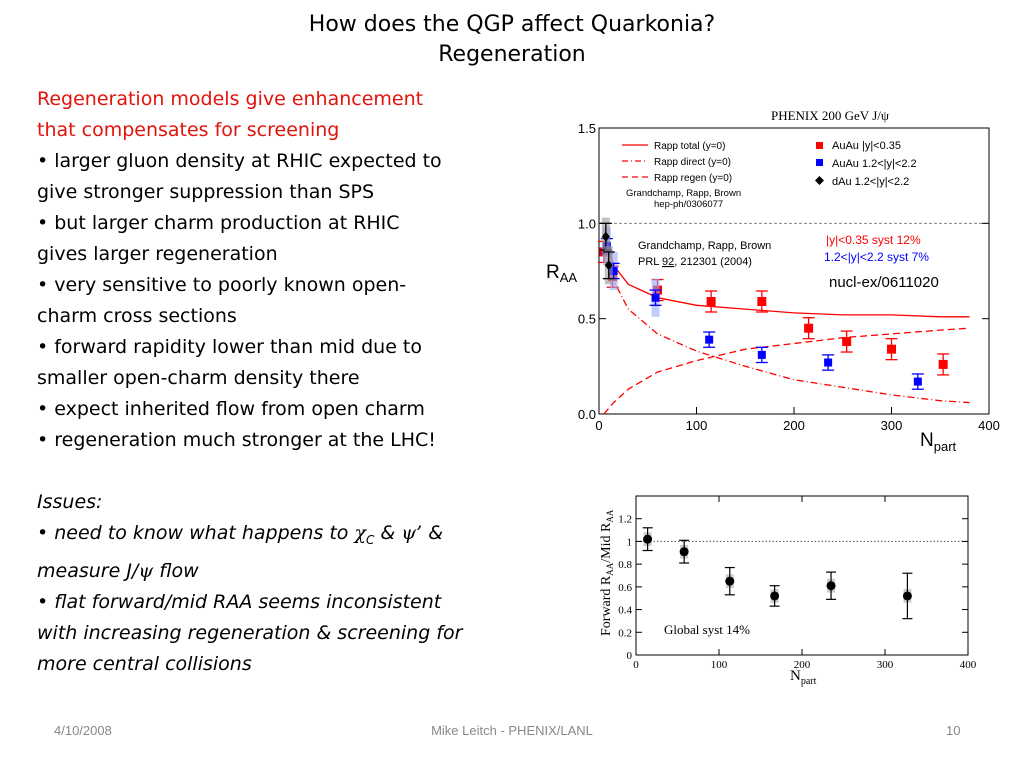  What do you see at coordinates (874, 164) in the screenshot?
I see `legend-label: AuAu 1.2<|y|<2.2` at bounding box center [874, 164].